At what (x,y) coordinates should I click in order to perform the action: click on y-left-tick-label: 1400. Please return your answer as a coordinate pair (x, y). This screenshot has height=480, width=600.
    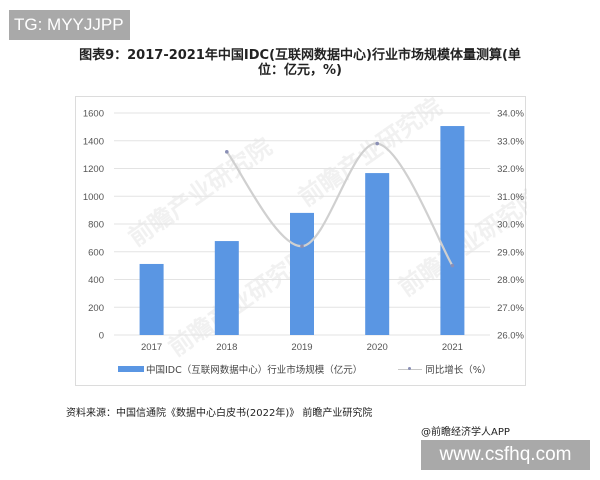
    Looking at the image, I should click on (93, 141).